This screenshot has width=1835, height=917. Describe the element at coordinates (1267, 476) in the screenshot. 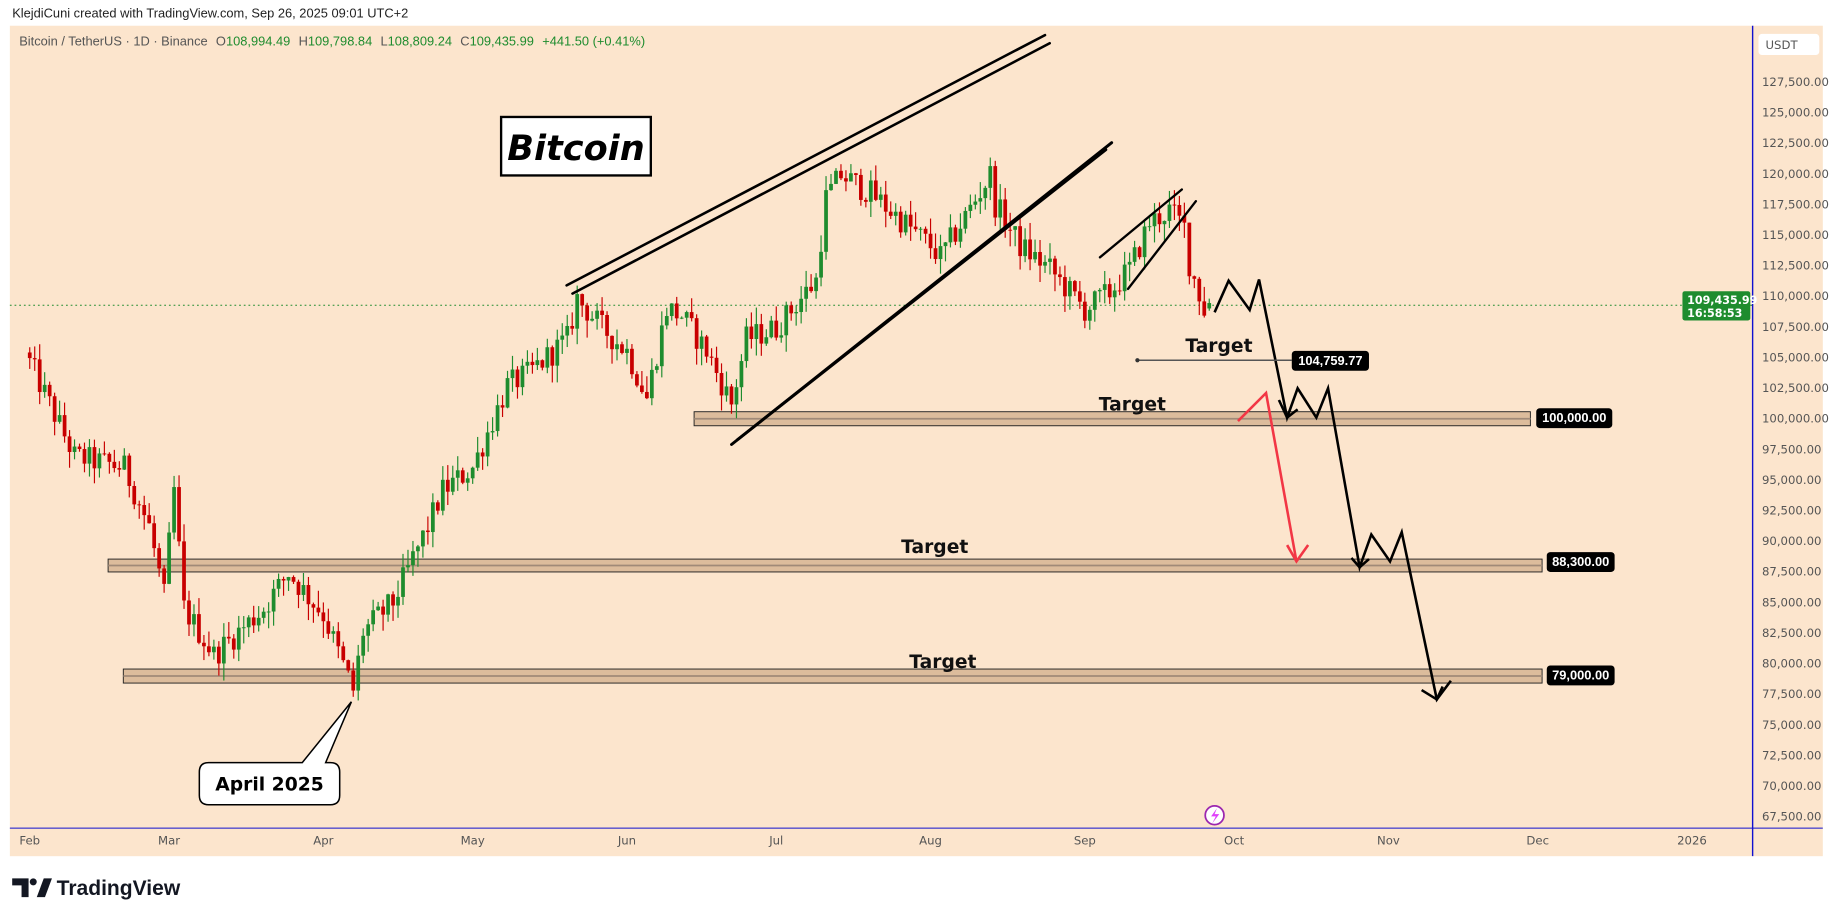

I see `projection-path-red` at that location.